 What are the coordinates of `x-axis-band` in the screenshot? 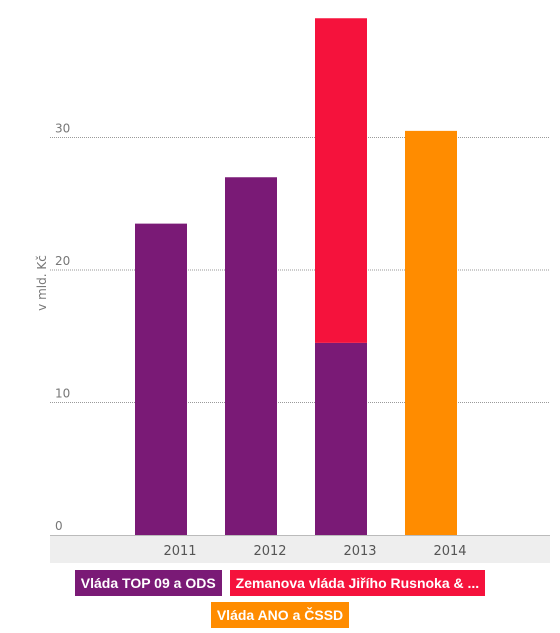 It's located at (300, 549).